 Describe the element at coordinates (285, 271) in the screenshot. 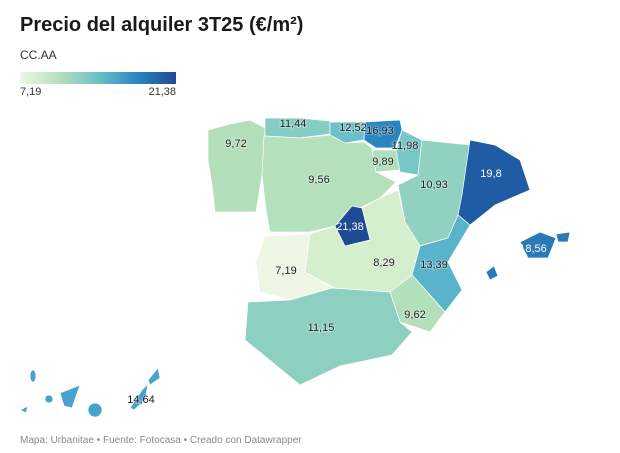

I see `value-label-extremadura: 7,19` at that location.